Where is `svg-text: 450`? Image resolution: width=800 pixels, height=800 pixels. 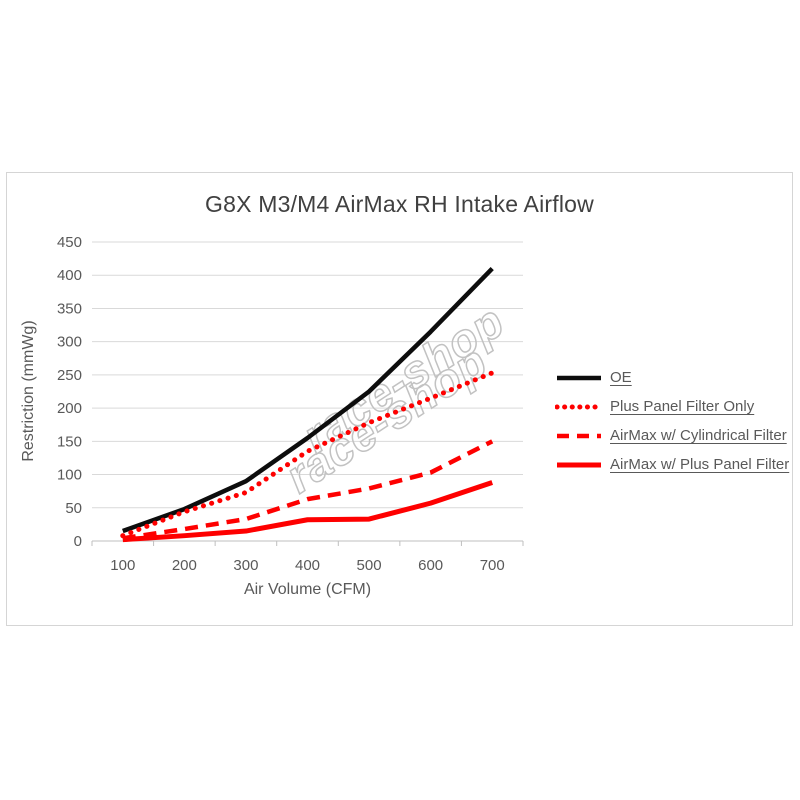 svg-text: 450 is located at coordinates (69, 242).